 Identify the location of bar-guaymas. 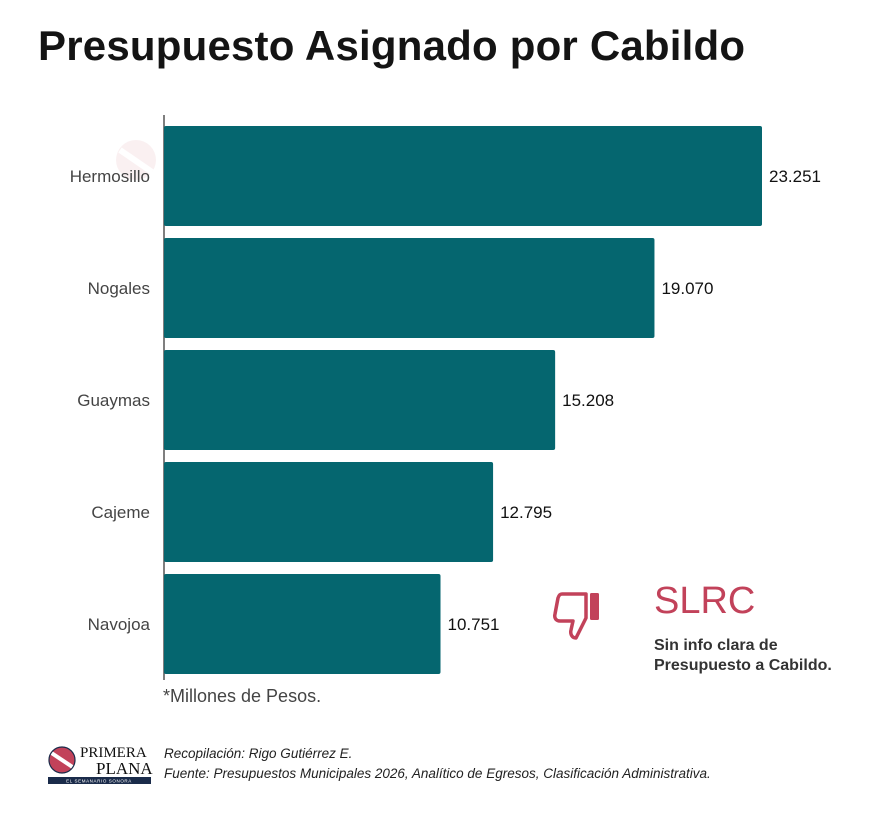
(360, 400).